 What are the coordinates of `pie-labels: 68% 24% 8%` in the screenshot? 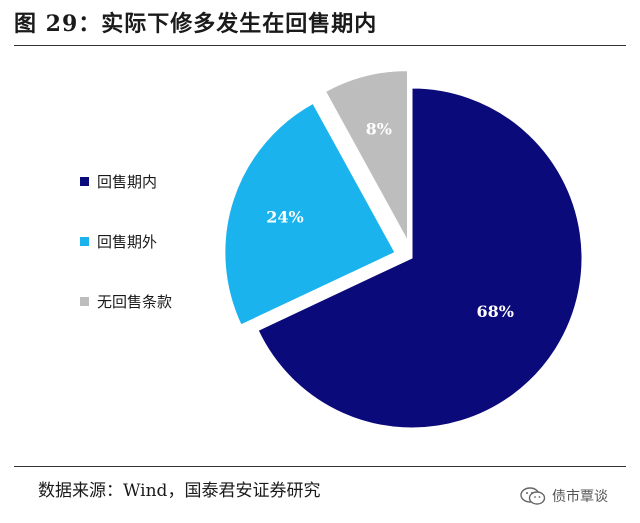 It's located at (390, 220).